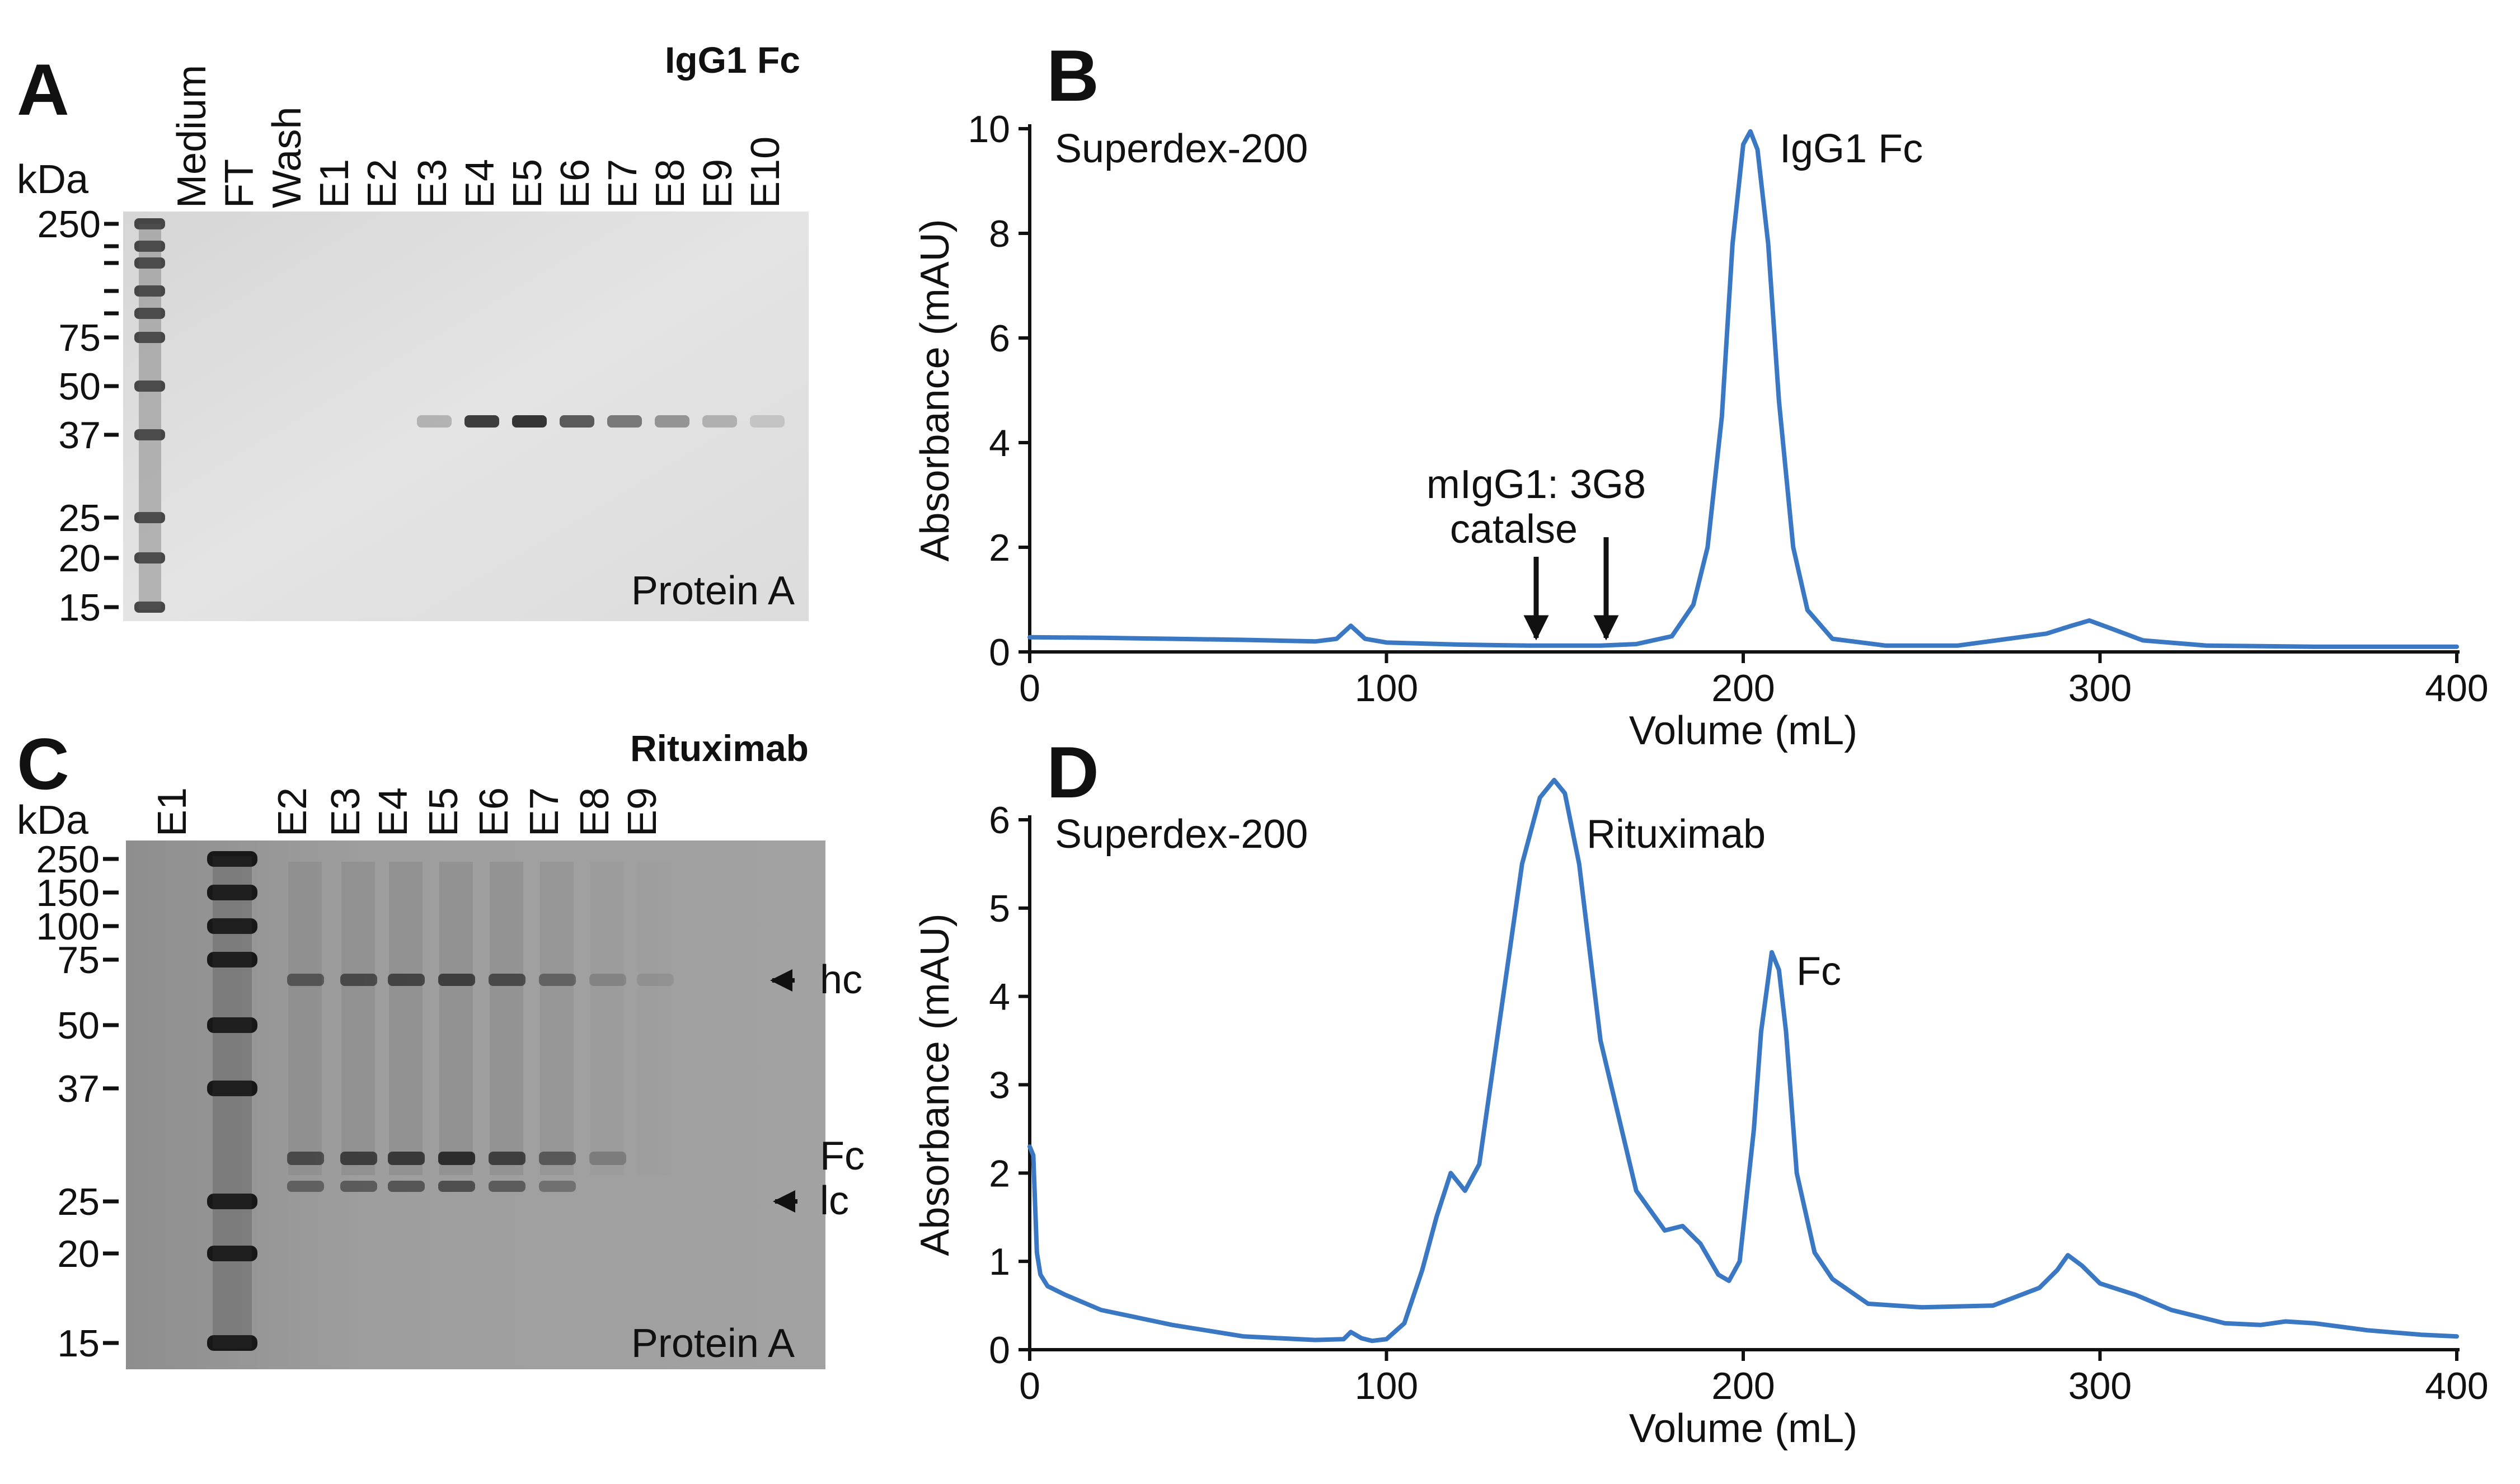 Image resolution: width=2520 pixels, height=1484 pixels. Describe the element at coordinates (834, 1200) in the screenshot. I see `panel-c-lc-label: lc` at that location.